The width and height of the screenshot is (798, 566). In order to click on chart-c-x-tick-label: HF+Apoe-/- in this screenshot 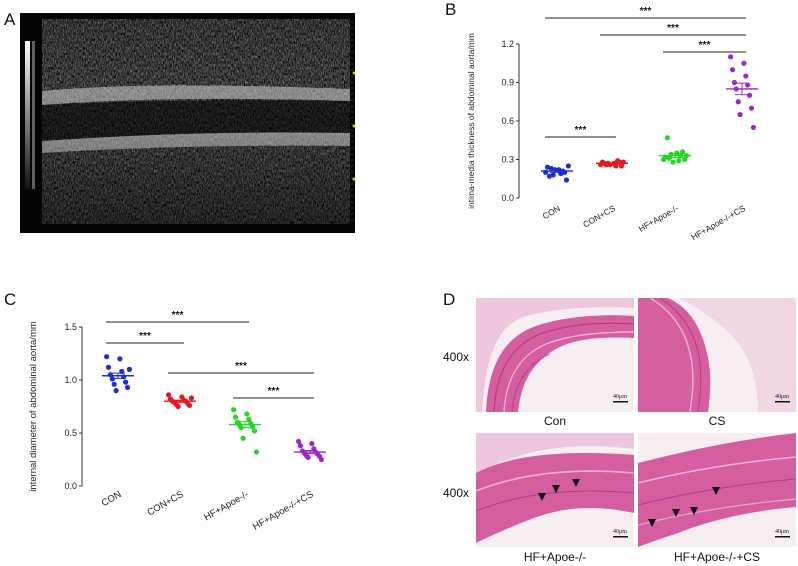, I will do `click(226, 506)`.